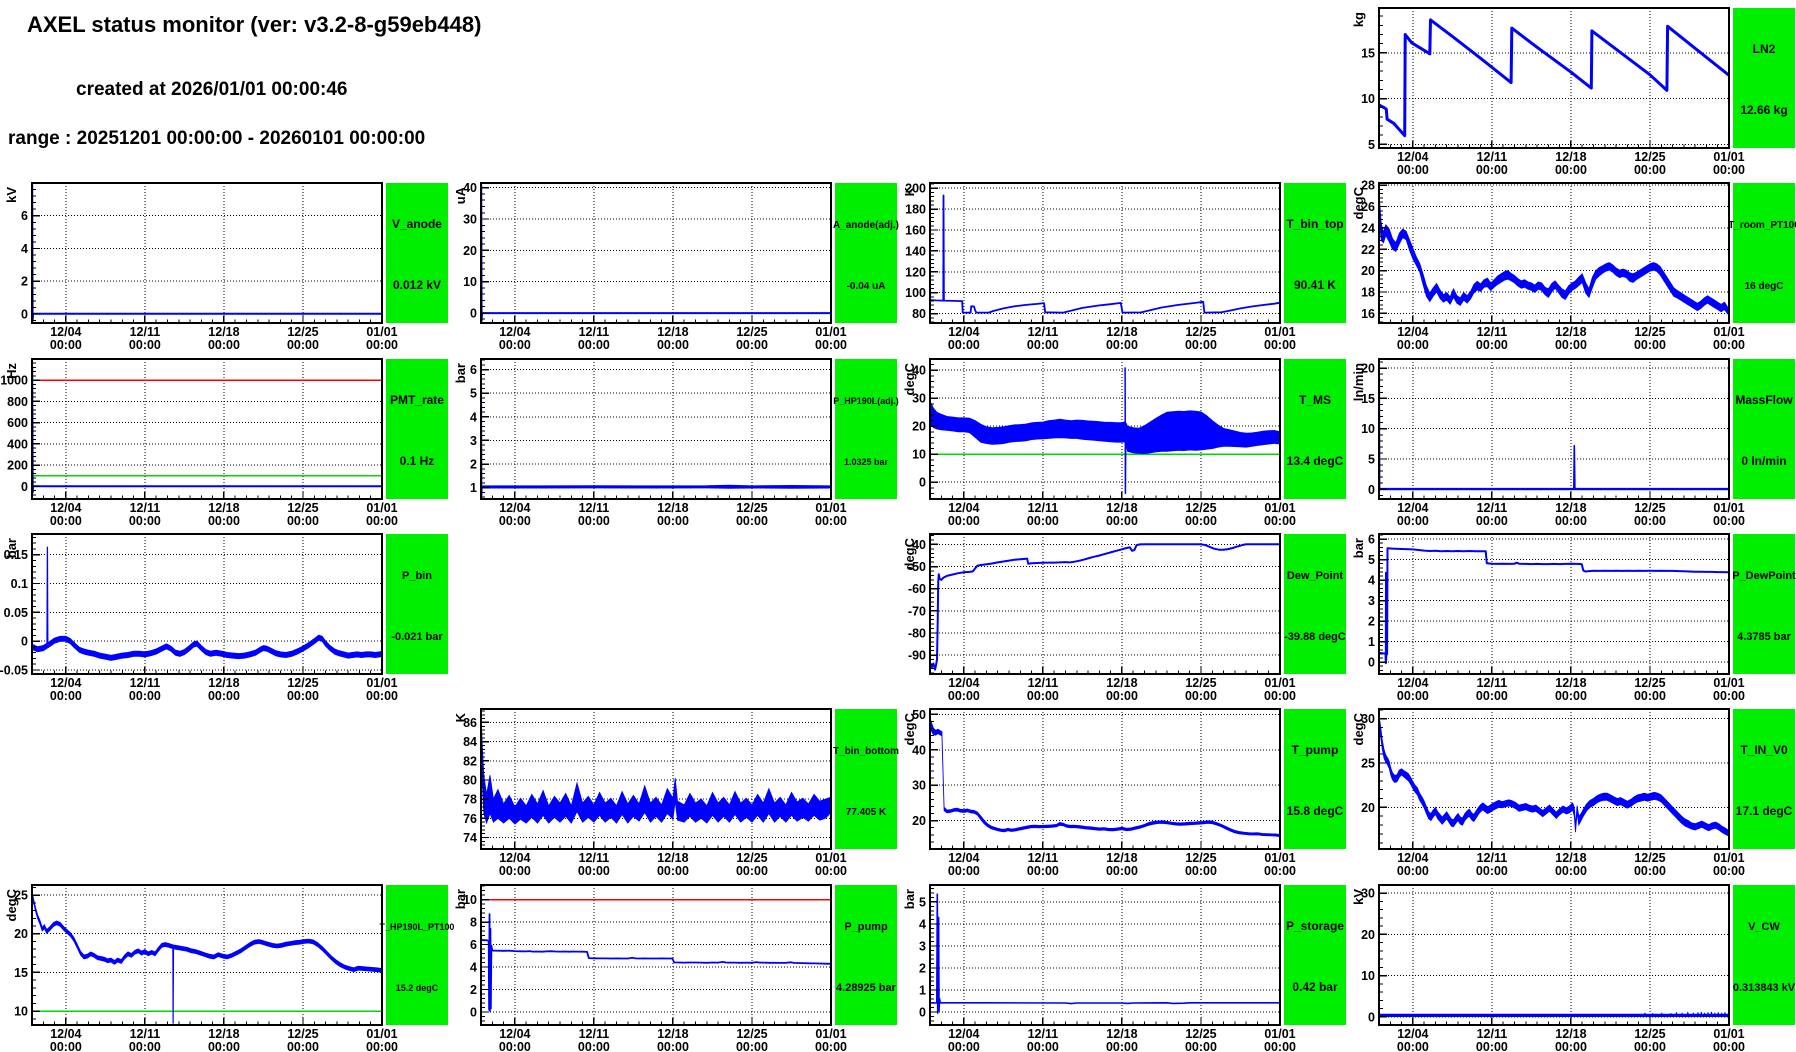  I want to click on svg-text: 30, so click(470, 220).